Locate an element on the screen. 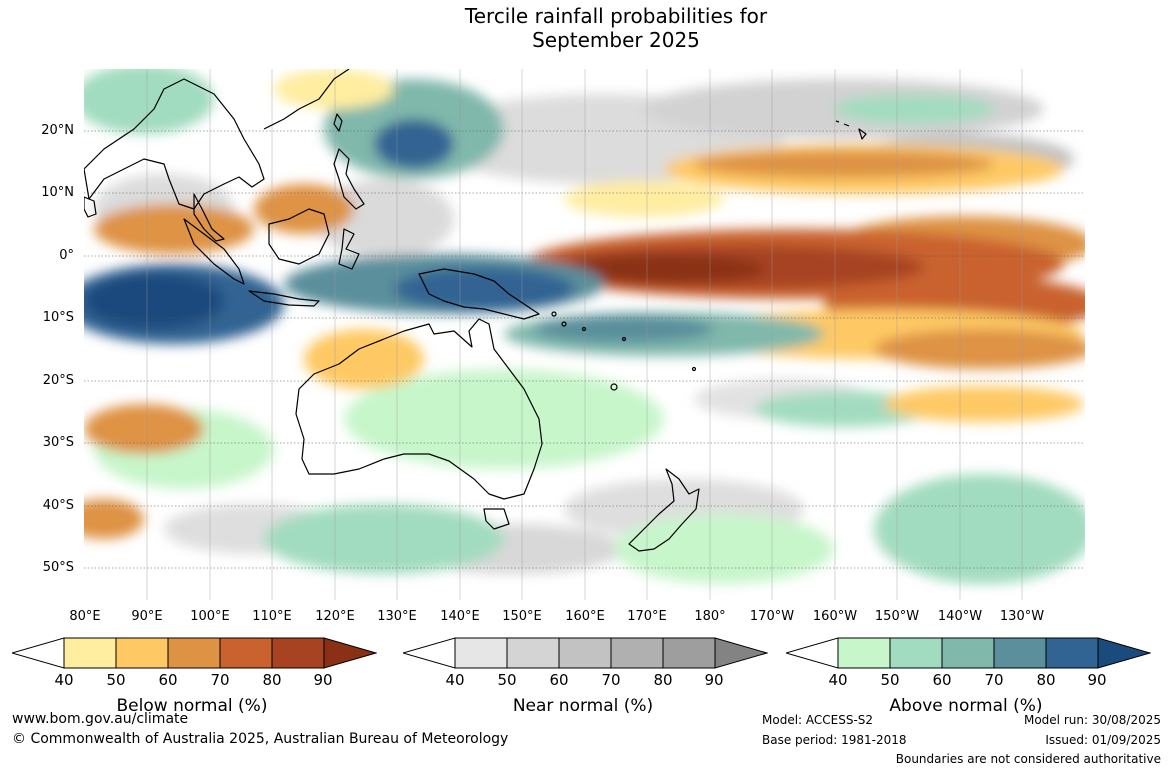 This screenshot has width=1173, height=770. lat-label-30s: 30°S is located at coordinates (58, 442).